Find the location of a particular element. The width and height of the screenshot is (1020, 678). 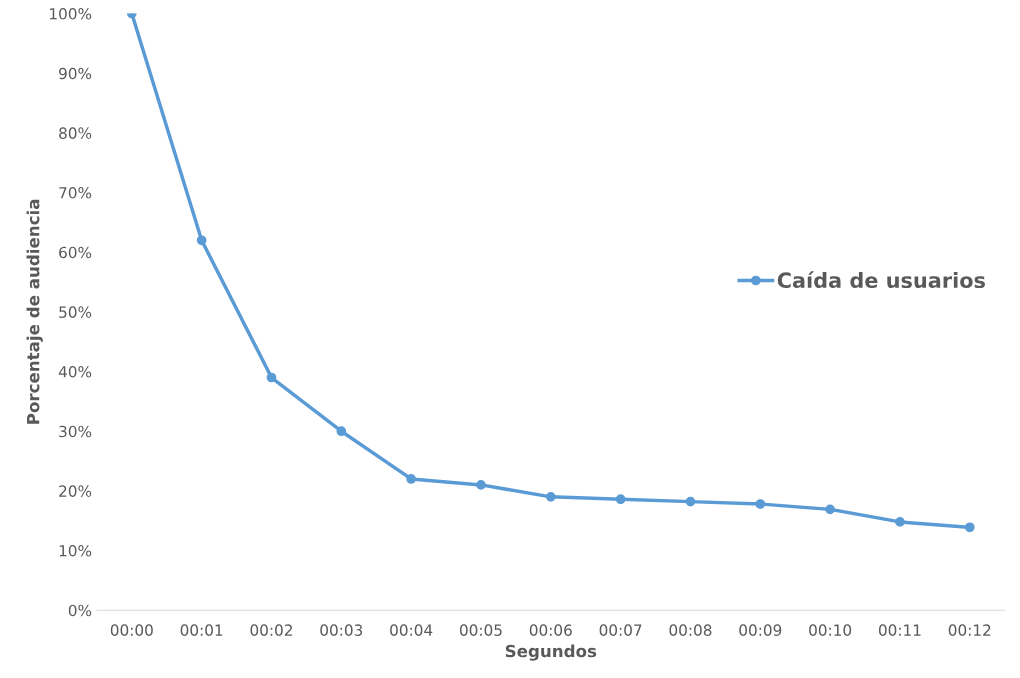

x-tick-label: 00:00 is located at coordinates (131, 630).